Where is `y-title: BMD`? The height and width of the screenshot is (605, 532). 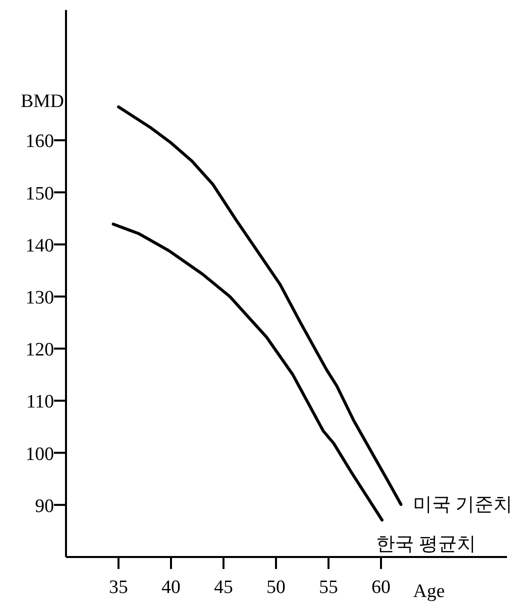 y-title: BMD is located at coordinates (42, 101).